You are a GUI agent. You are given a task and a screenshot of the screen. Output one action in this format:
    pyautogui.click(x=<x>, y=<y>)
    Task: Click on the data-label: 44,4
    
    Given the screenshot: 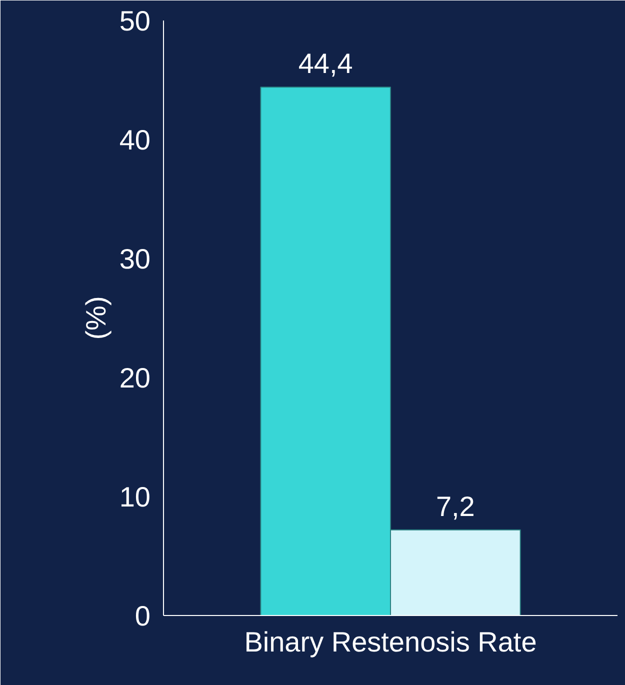 What is the action you would take?
    pyautogui.click(x=325, y=64)
    